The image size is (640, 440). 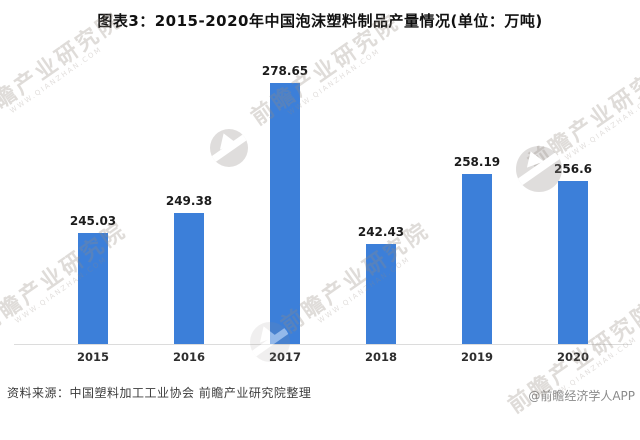 What do you see at coordinates (285, 71) in the screenshot?
I see `value-label-2017: 278.65` at bounding box center [285, 71].